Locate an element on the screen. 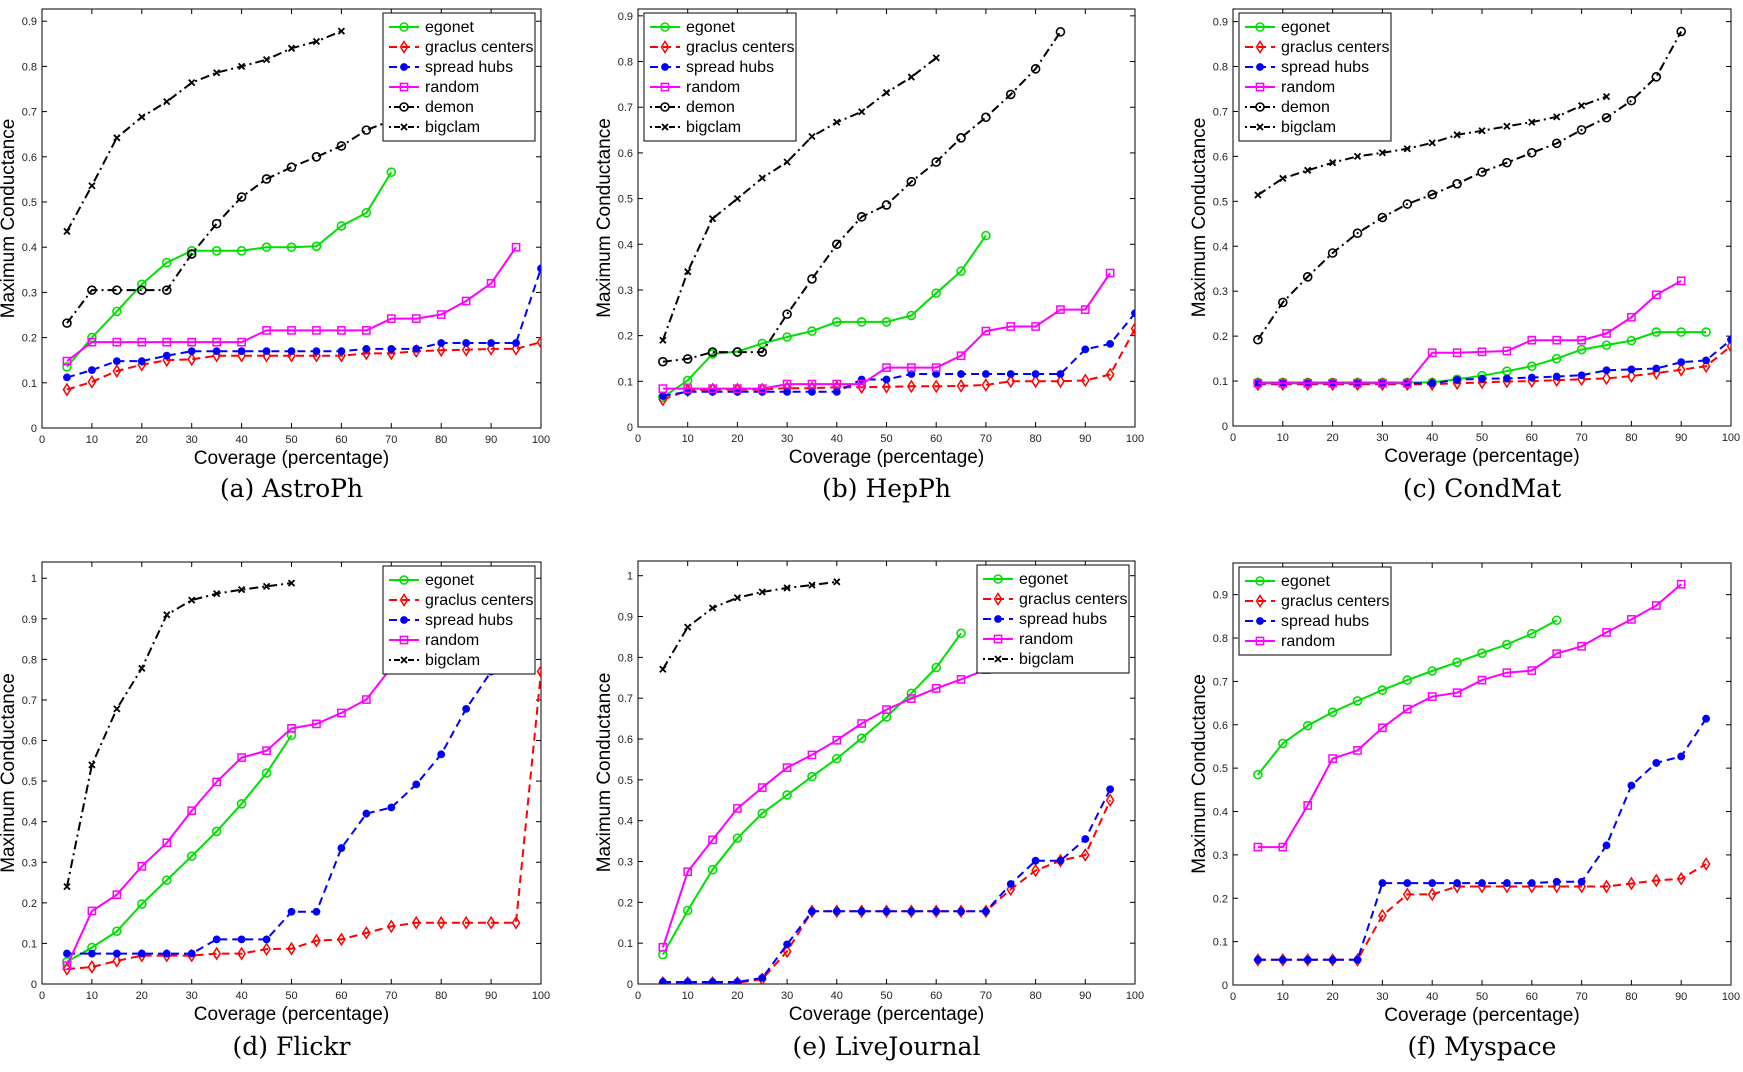  x-tick-label: 100 is located at coordinates (1135, 439).